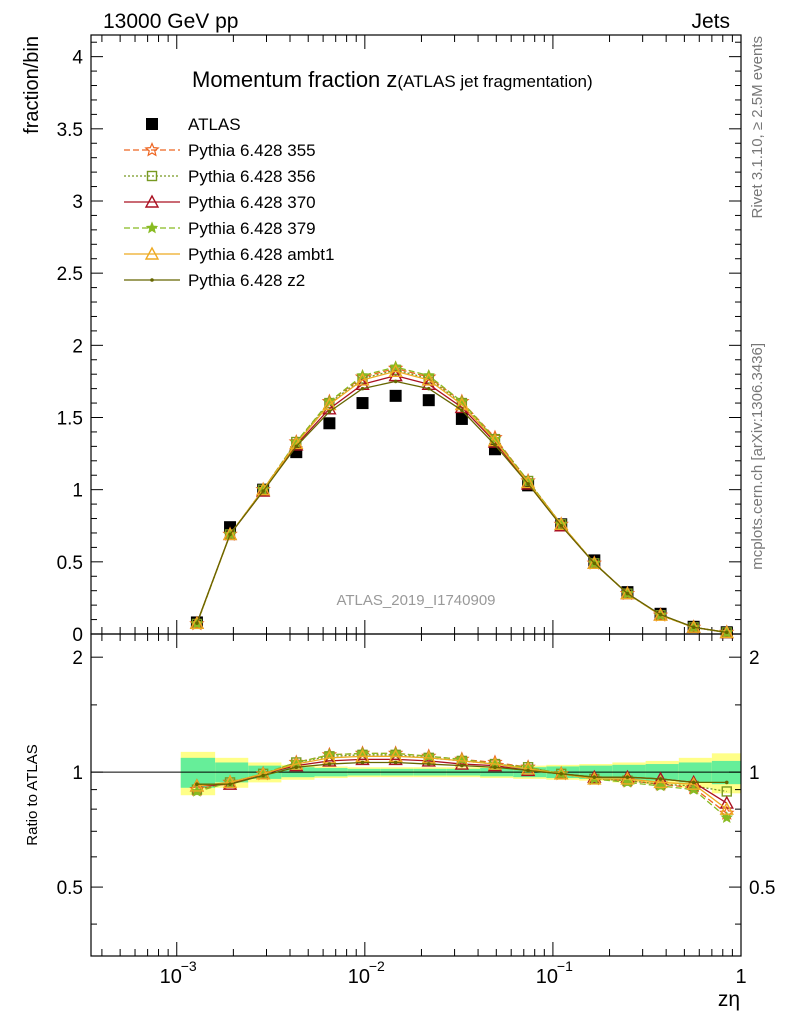  What do you see at coordinates (252, 176) in the screenshot?
I see `legend-label: Pythia 6.428 356` at bounding box center [252, 176].